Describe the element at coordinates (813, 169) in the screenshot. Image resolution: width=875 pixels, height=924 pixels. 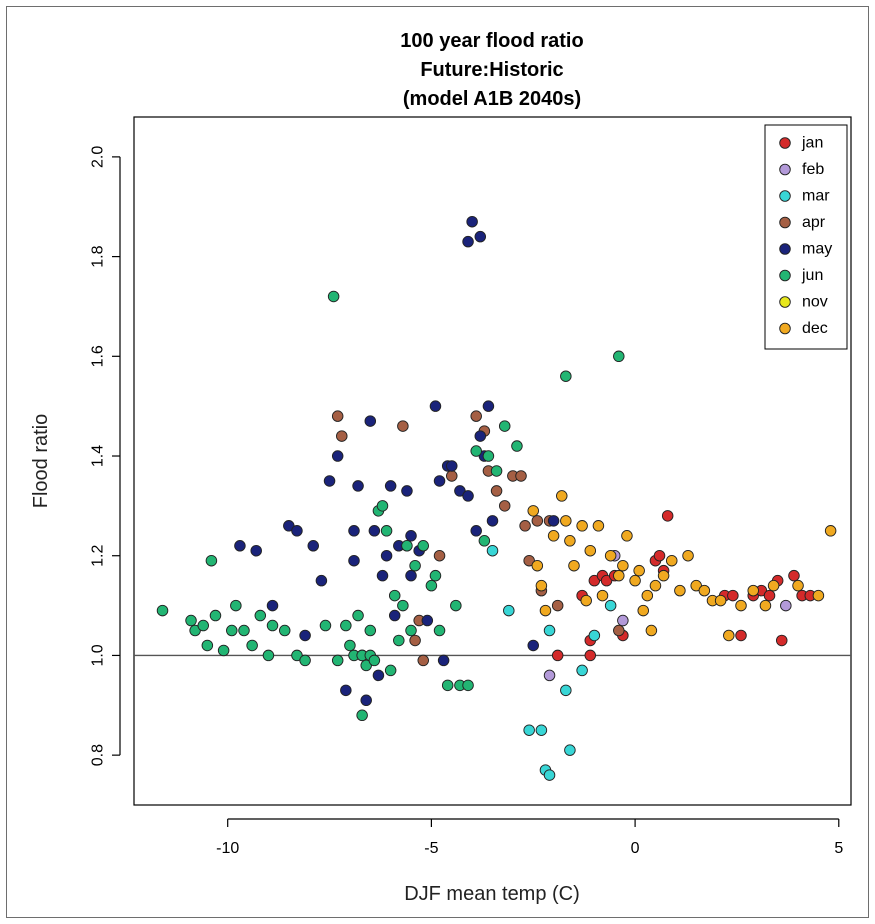
I see `legend-label-feb: feb` at that location.